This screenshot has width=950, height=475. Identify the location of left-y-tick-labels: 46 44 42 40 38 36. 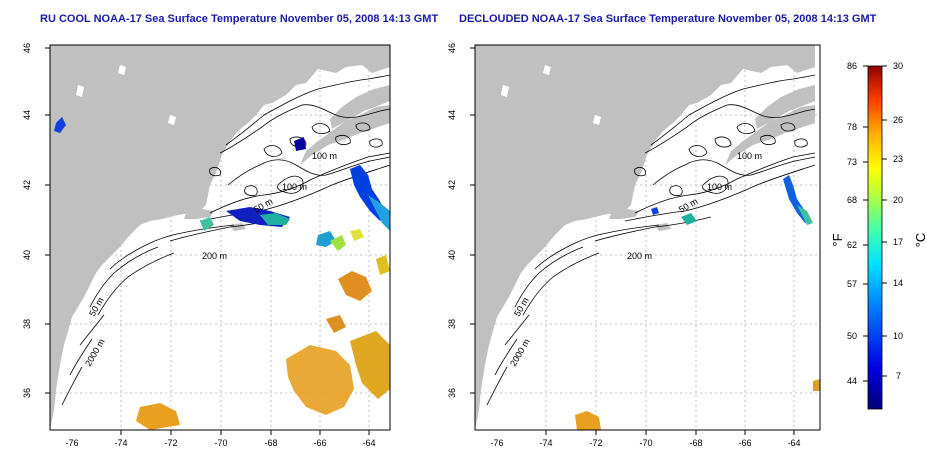
(27, 220).